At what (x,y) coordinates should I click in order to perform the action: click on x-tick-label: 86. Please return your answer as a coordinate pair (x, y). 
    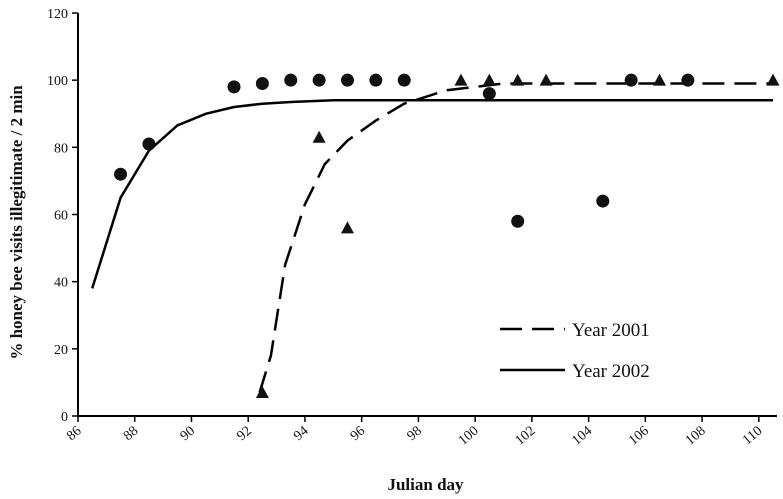
    Looking at the image, I should click on (74, 434).